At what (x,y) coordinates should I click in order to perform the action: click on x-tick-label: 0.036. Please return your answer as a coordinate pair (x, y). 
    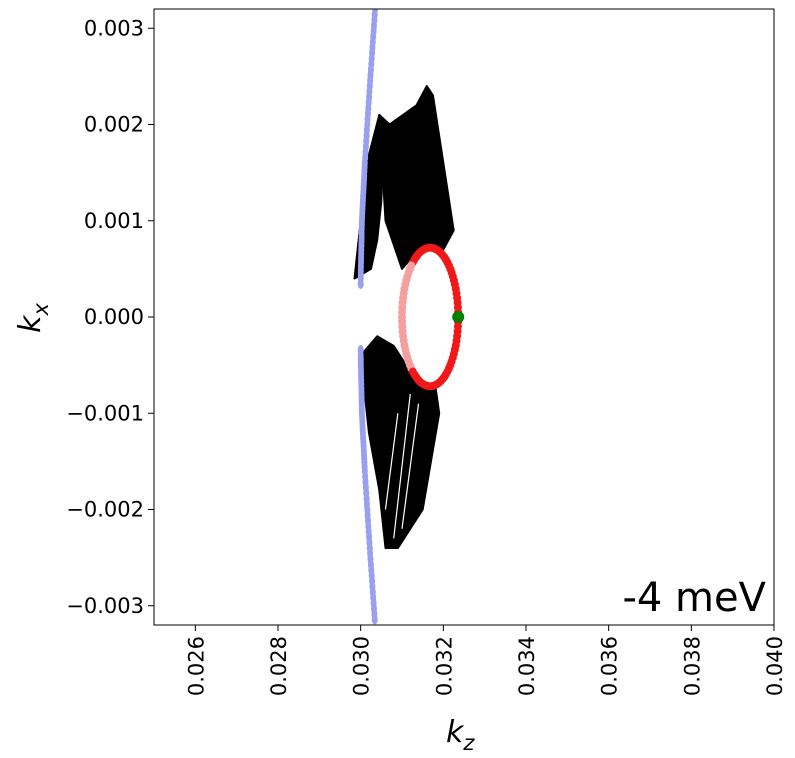
    Looking at the image, I should click on (610, 666).